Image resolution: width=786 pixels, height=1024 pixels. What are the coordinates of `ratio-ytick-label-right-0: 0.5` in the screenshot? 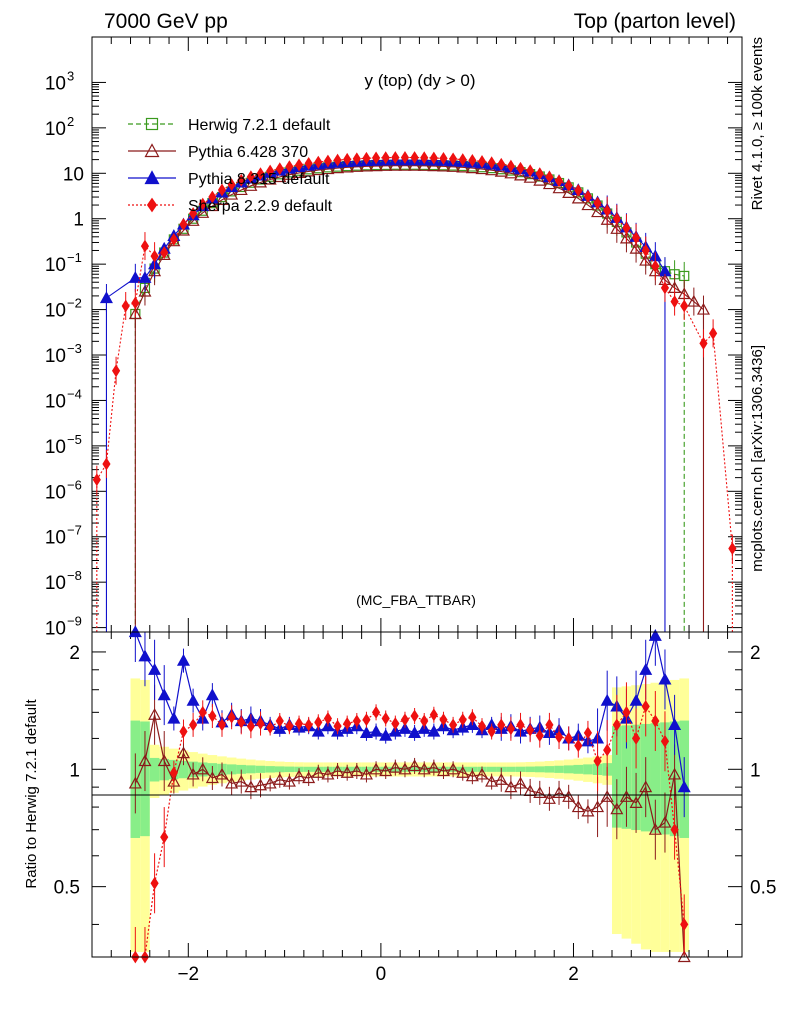 It's located at (763, 888).